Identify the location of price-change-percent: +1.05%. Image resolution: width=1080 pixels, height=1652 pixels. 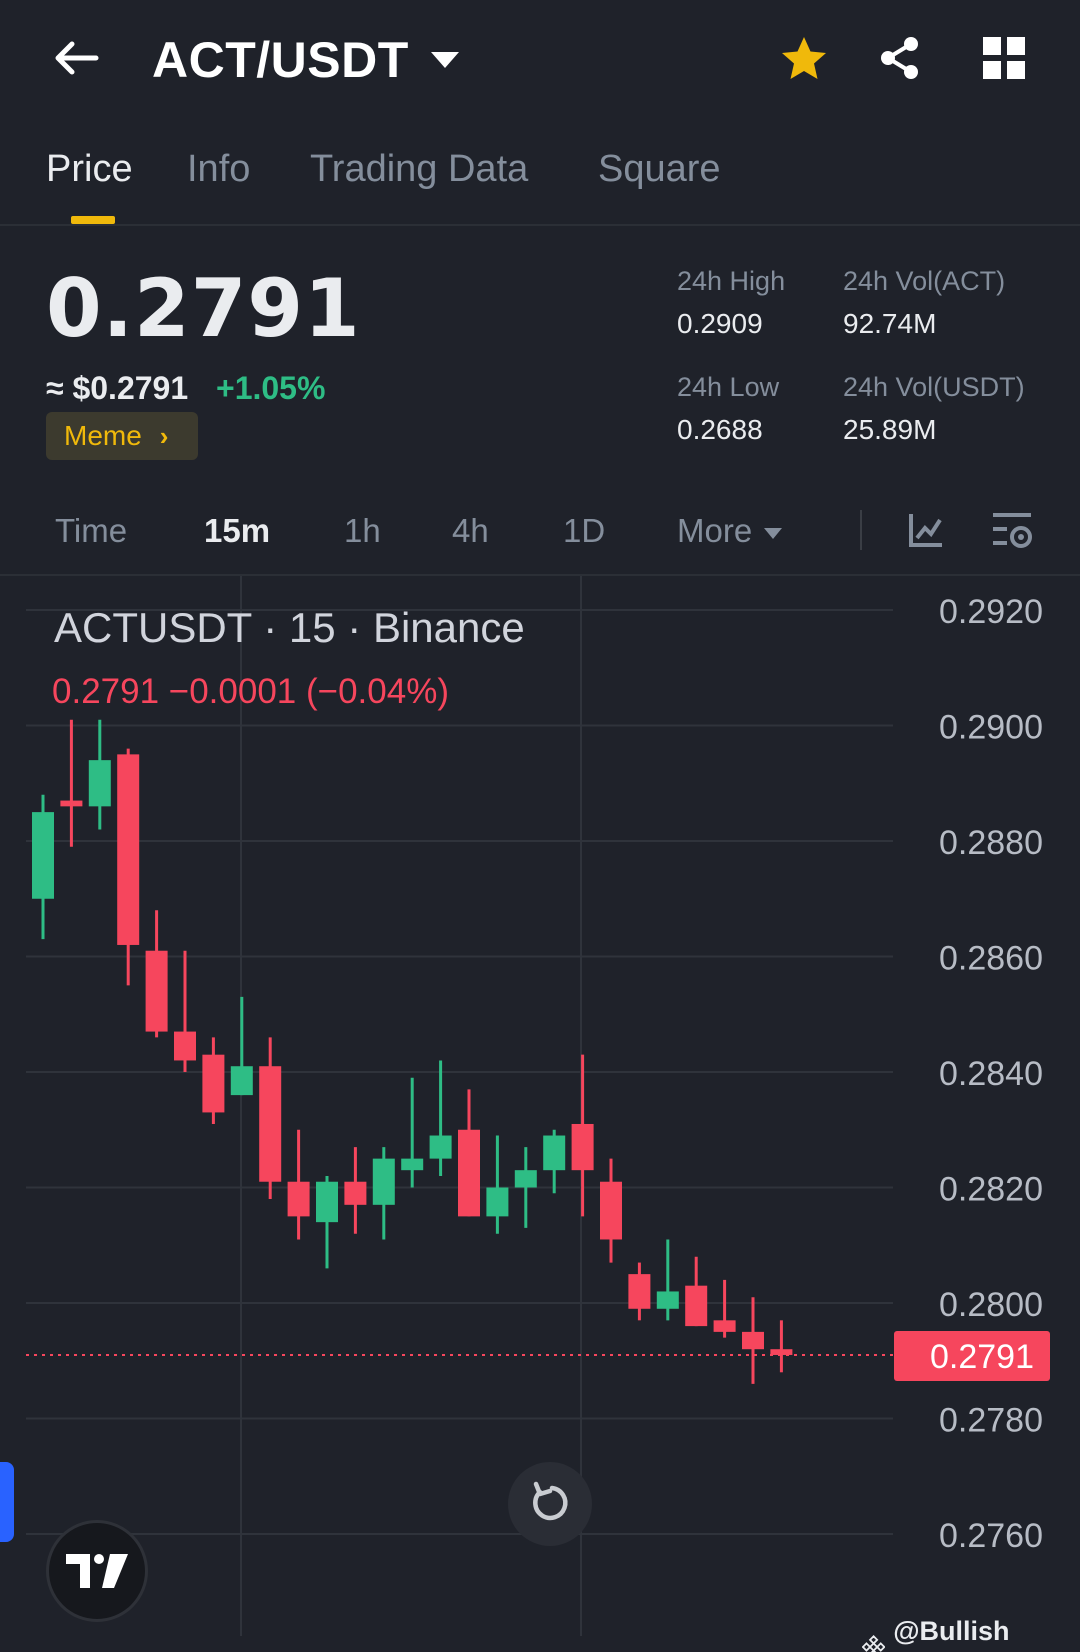
(271, 388).